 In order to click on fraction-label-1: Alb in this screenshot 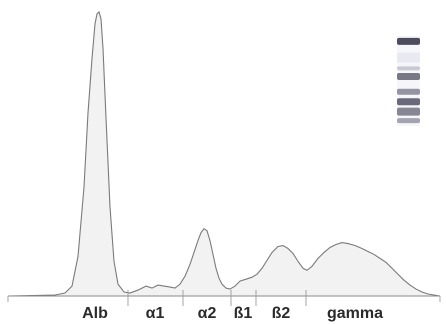, I will do `click(95, 313)`.